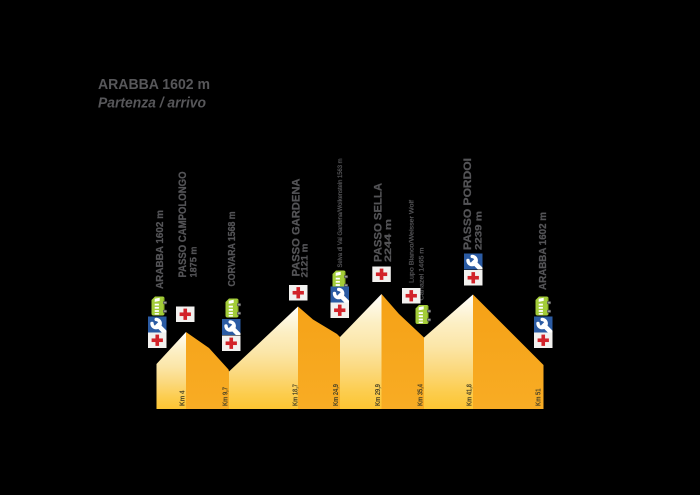 Image resolution: width=700 pixels, height=495 pixels. I want to click on svg-text: 2239 m, so click(479, 230).